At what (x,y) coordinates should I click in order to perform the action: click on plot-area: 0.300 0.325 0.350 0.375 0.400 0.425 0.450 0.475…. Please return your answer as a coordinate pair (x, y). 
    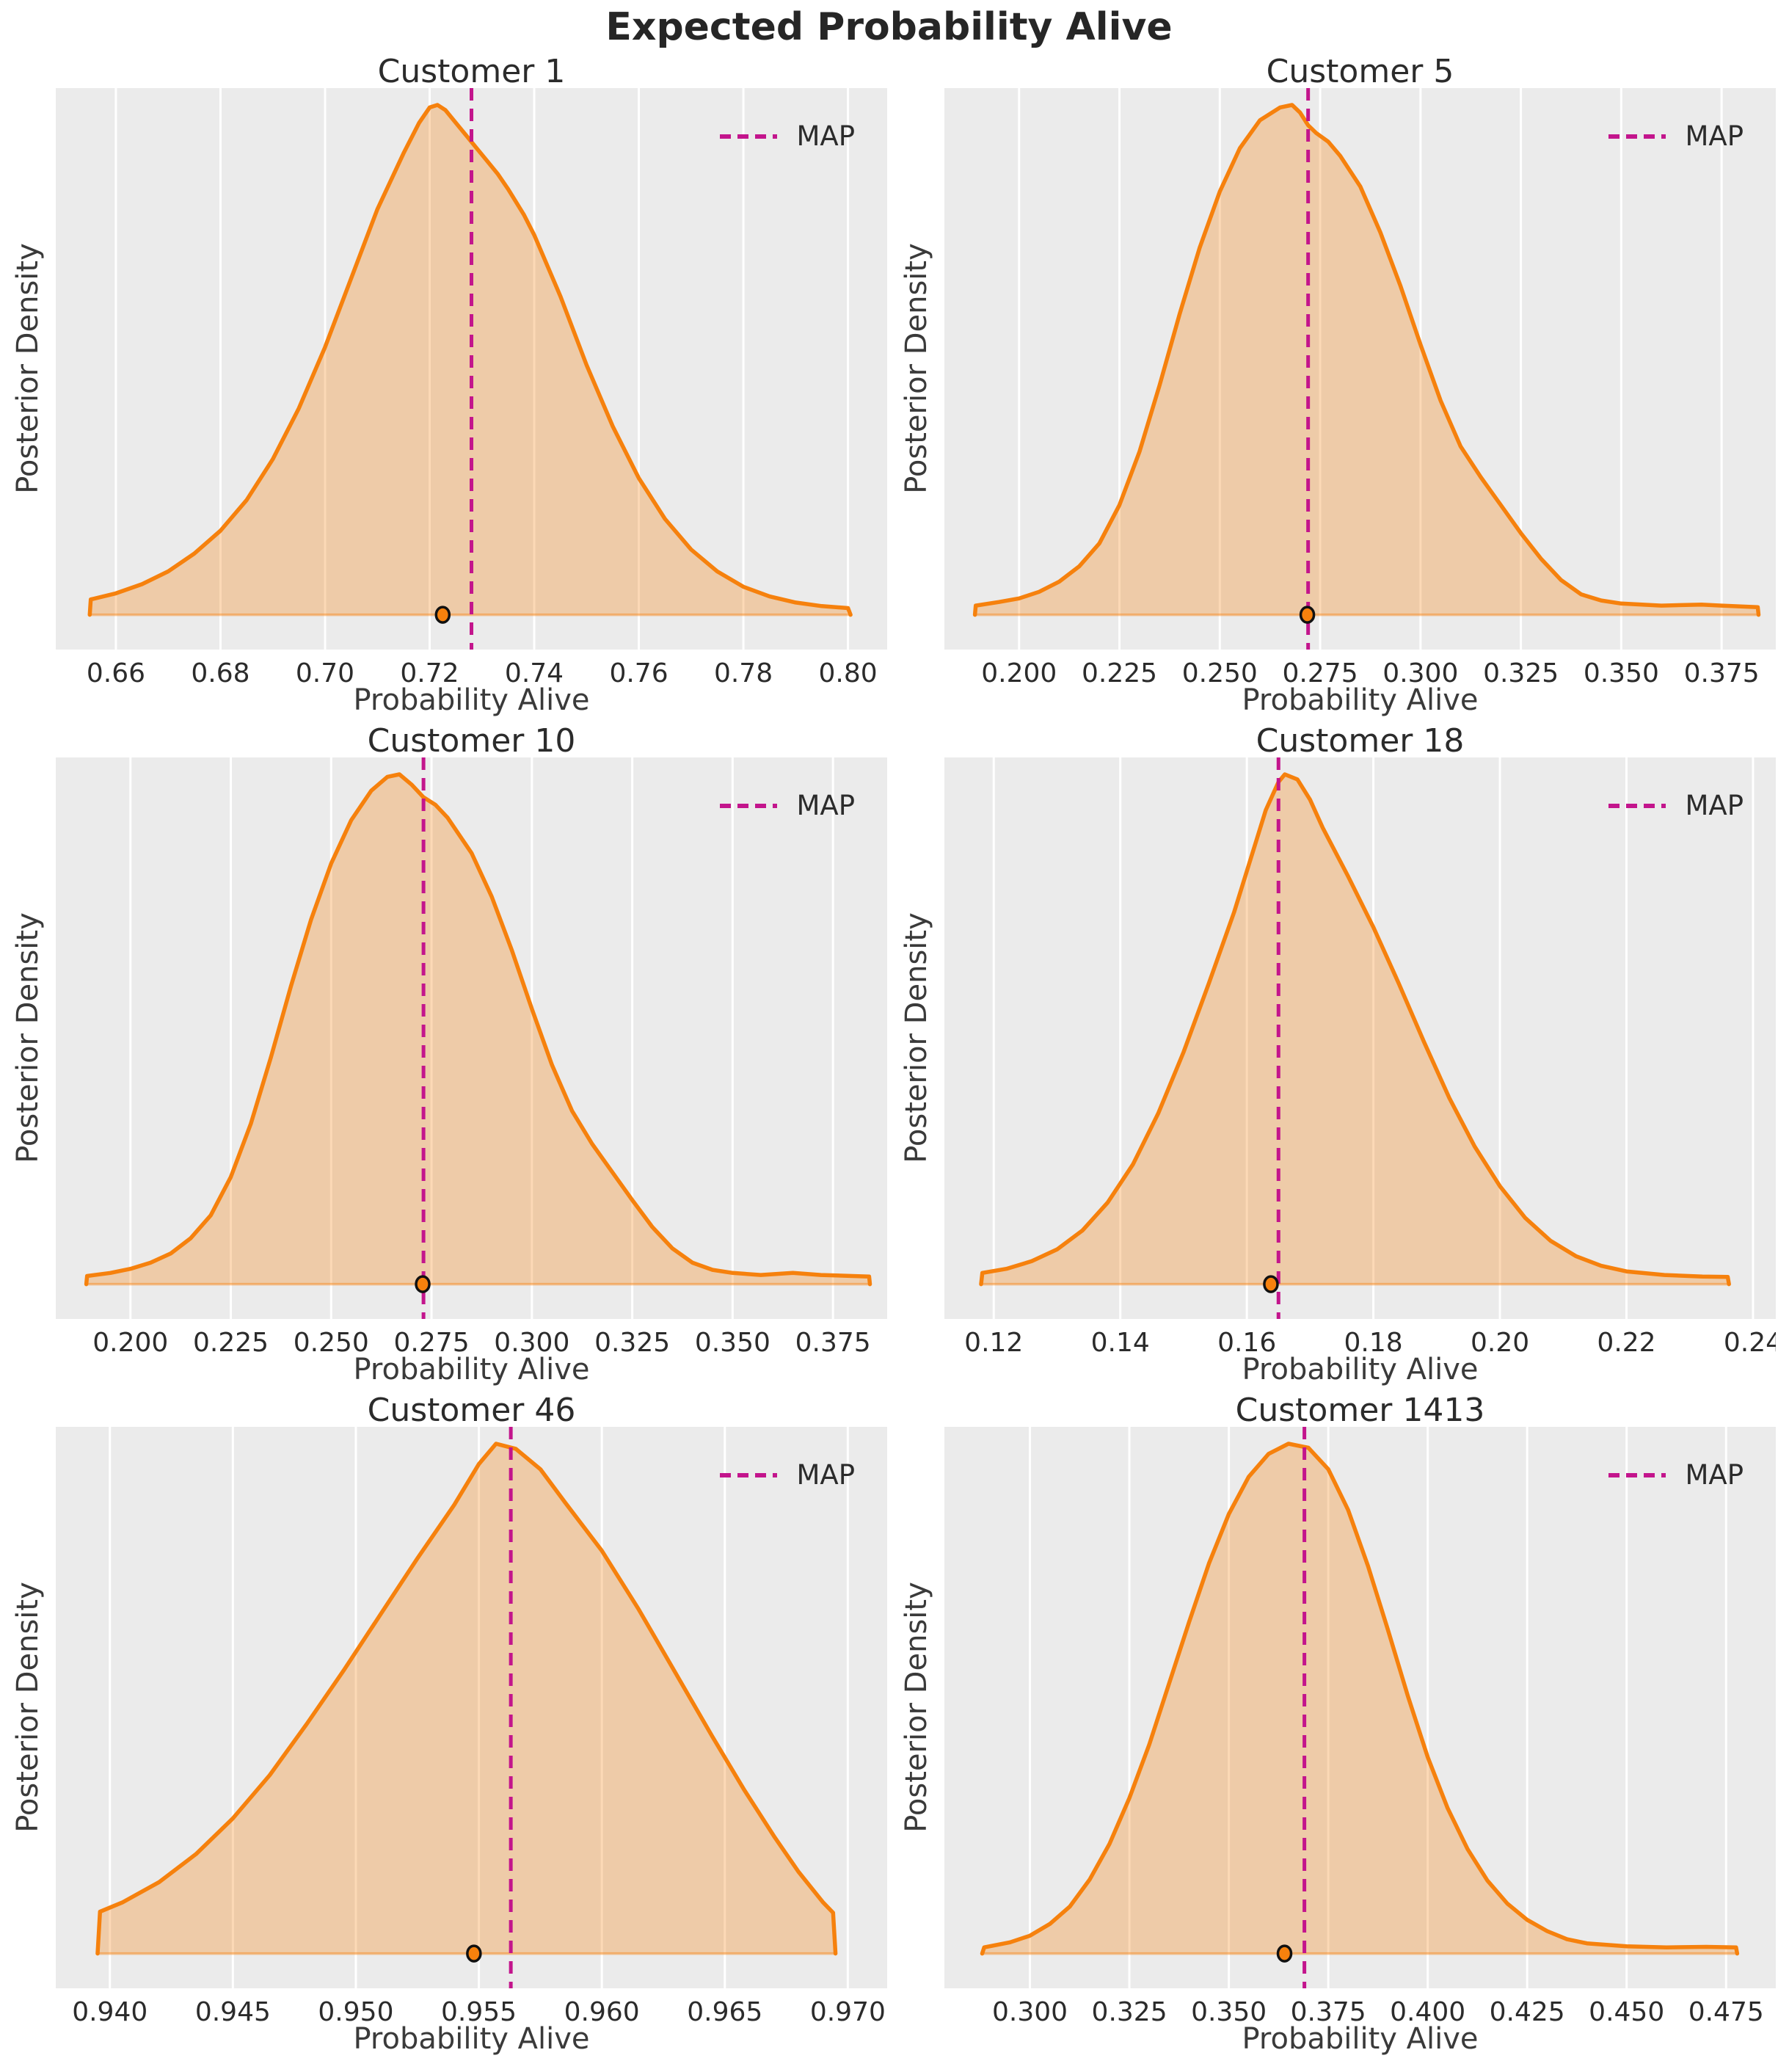
    Looking at the image, I should click on (1360, 1726).